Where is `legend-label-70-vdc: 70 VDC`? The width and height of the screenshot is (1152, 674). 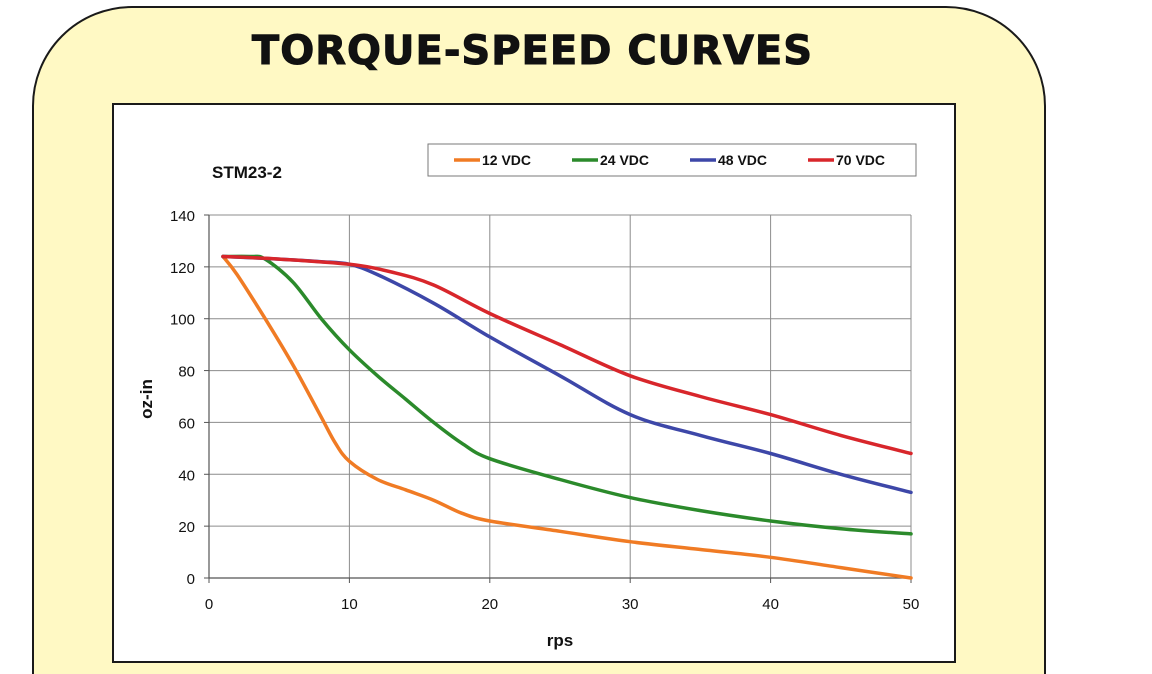
legend-label-70-vdc: 70 VDC is located at coordinates (860, 160).